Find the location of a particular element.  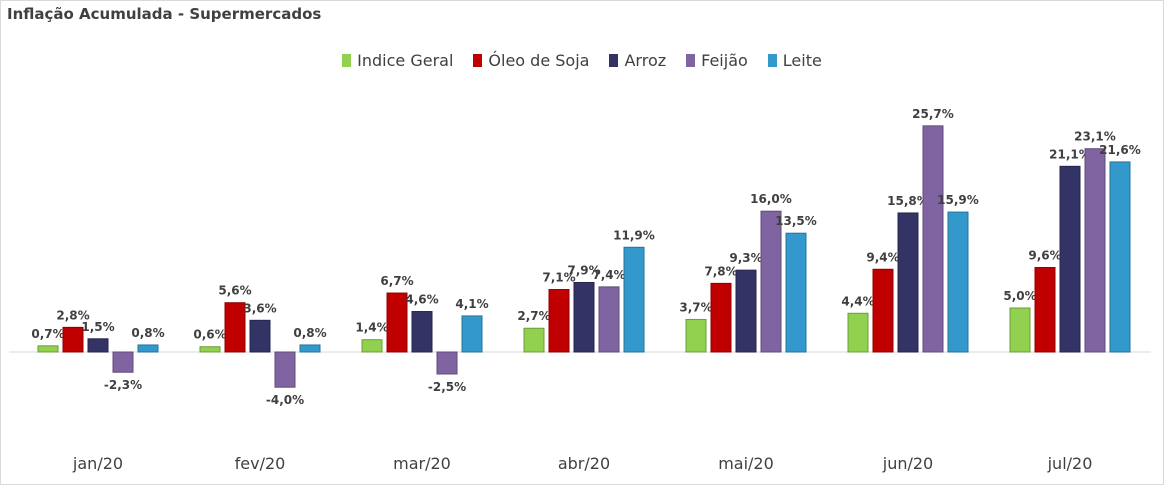

legend-label: Indice Geral is located at coordinates (405, 60).